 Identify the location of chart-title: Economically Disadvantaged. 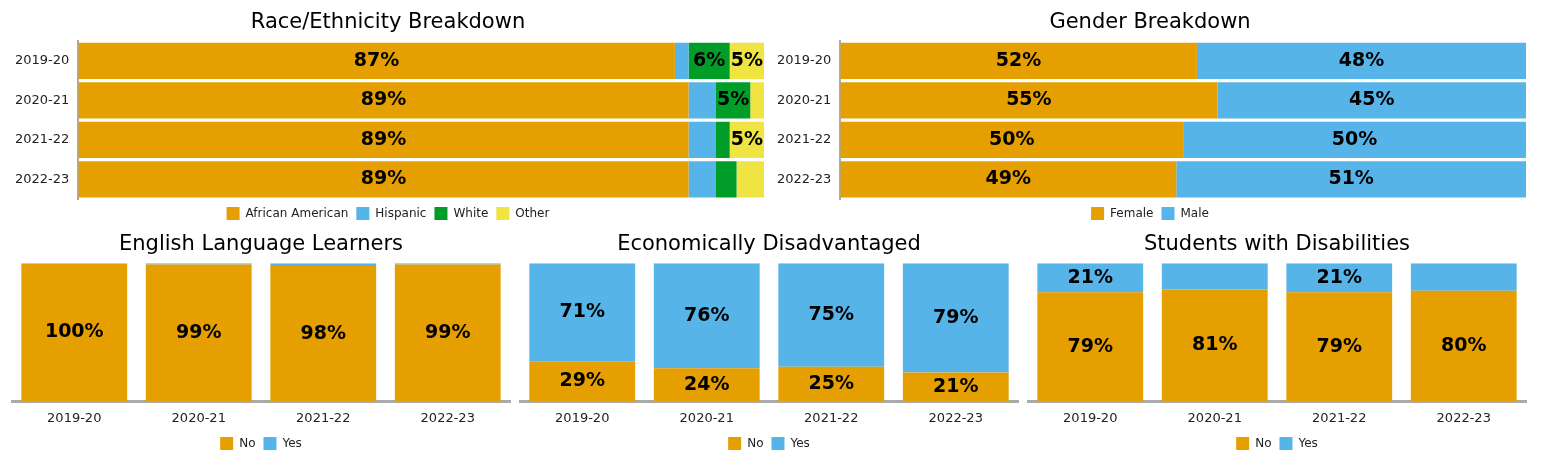
(769, 243).